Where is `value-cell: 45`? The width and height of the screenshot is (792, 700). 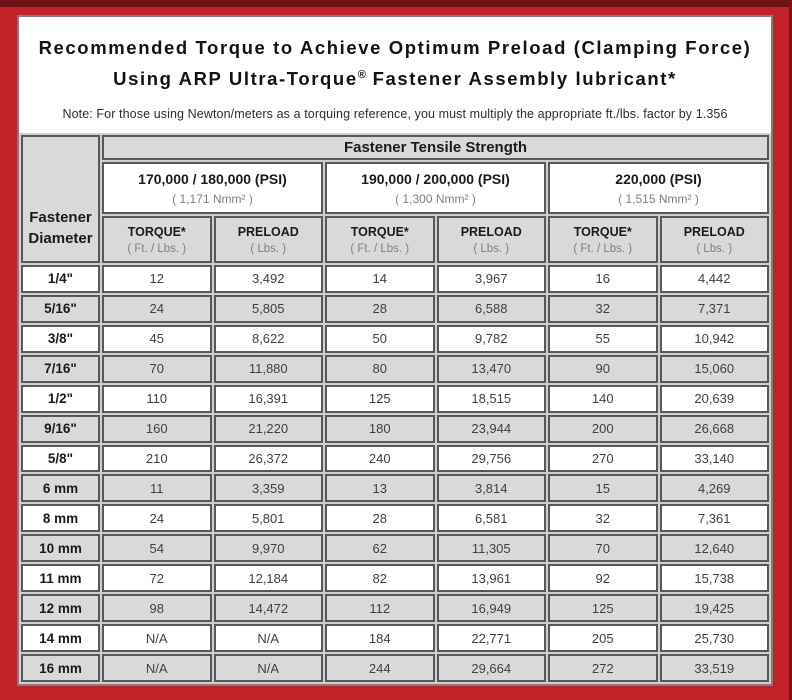
value-cell: 45 is located at coordinates (157, 338).